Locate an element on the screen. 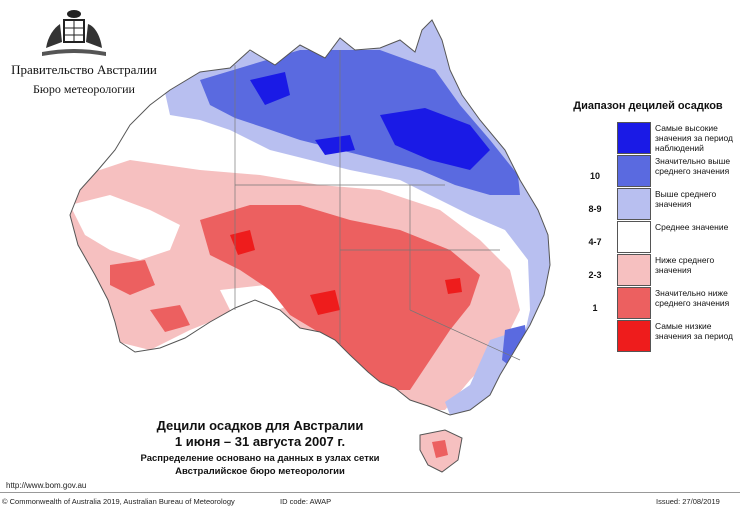 The image size is (740, 511). legend-code-8-9: 8-9 is located at coordinates (595, 209).